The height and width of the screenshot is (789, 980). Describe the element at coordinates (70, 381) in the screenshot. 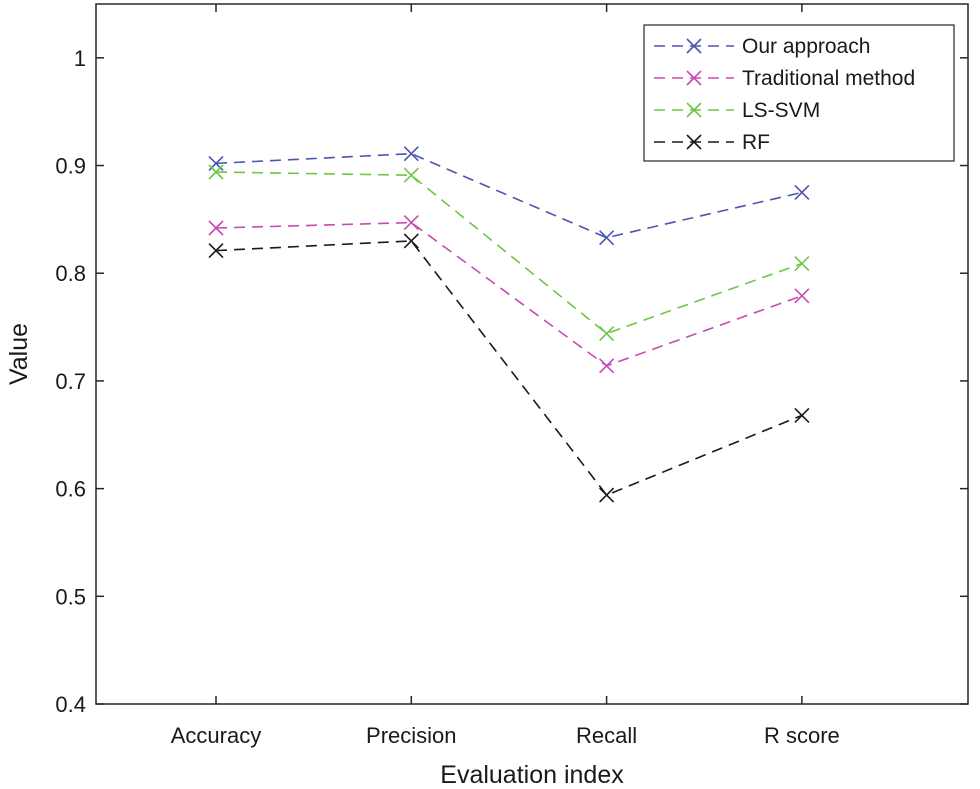

I see `y-tick-label: 0.7` at that location.